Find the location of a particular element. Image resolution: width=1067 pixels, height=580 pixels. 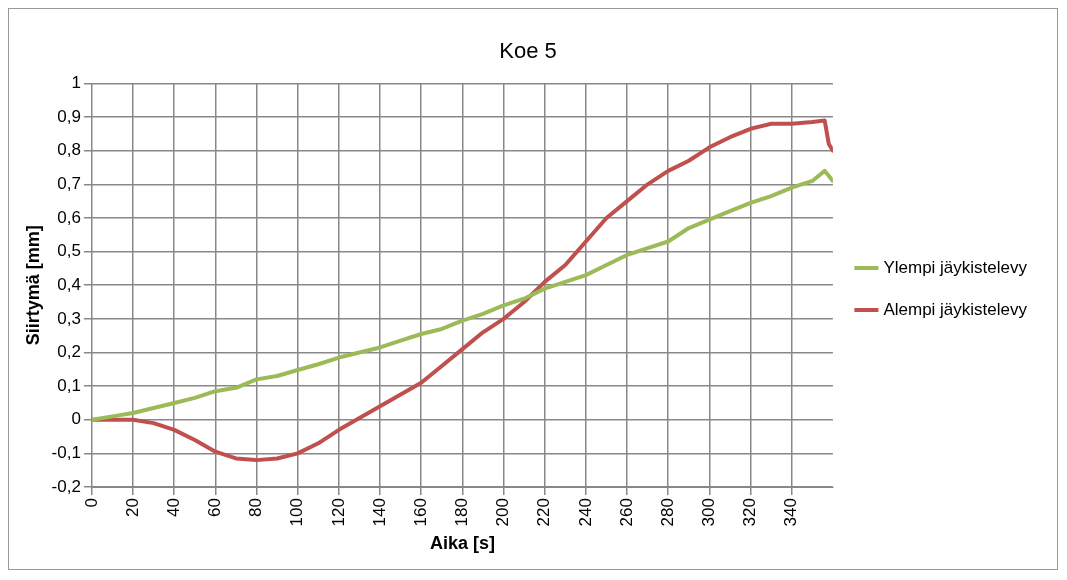

x-tick-label: 280 is located at coordinates (667, 512).